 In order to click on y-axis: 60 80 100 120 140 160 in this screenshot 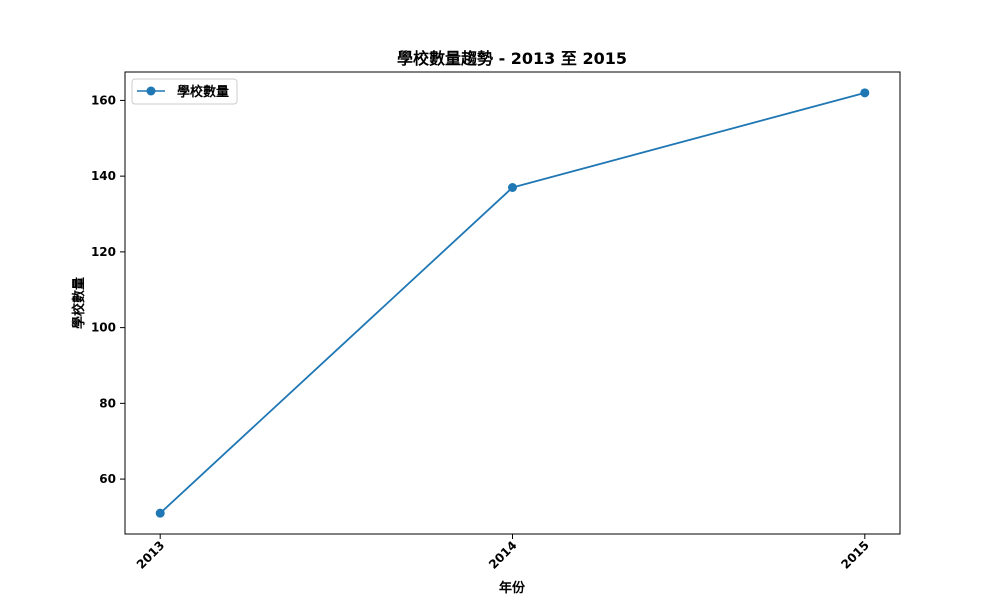, I will do `click(108, 289)`.